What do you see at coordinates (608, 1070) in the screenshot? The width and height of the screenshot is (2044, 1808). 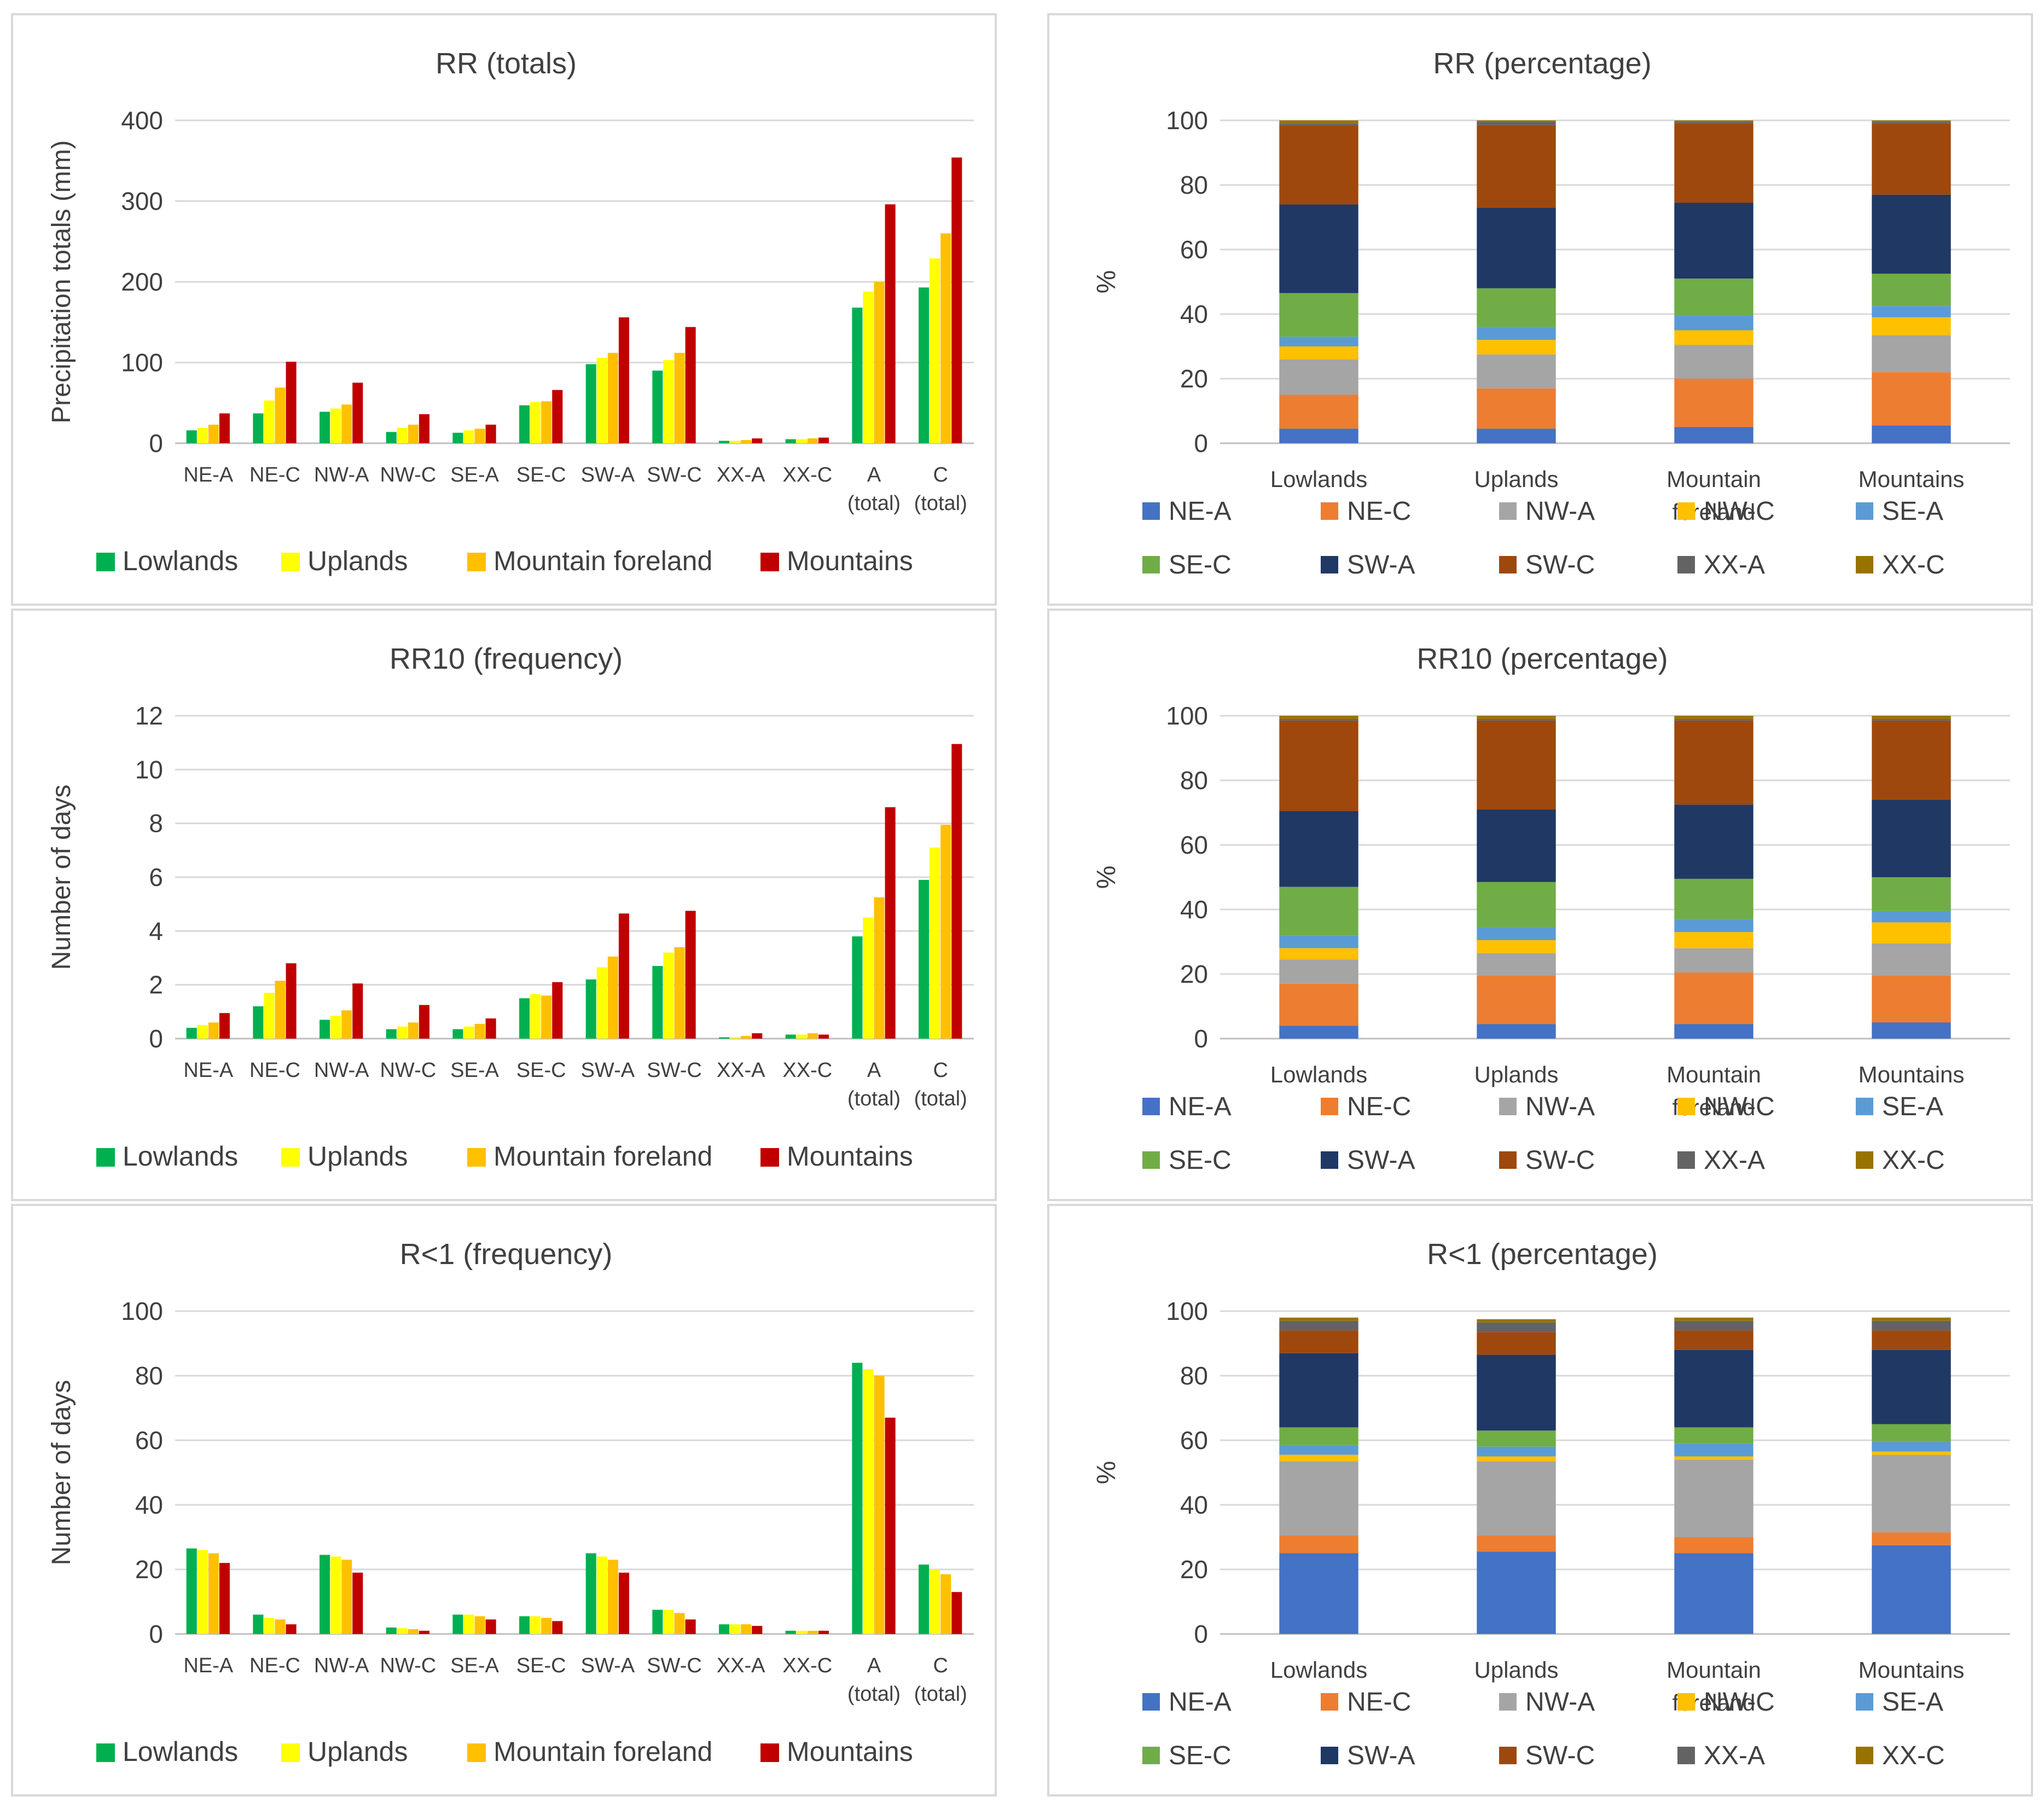 I see `x-tick-label: SW-A` at bounding box center [608, 1070].